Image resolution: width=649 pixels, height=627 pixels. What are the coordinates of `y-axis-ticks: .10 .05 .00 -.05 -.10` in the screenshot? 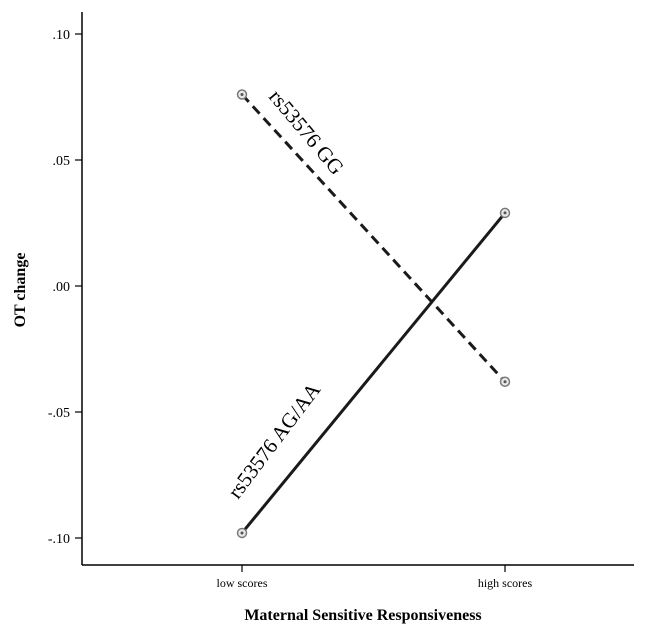 It's located at (65, 287).